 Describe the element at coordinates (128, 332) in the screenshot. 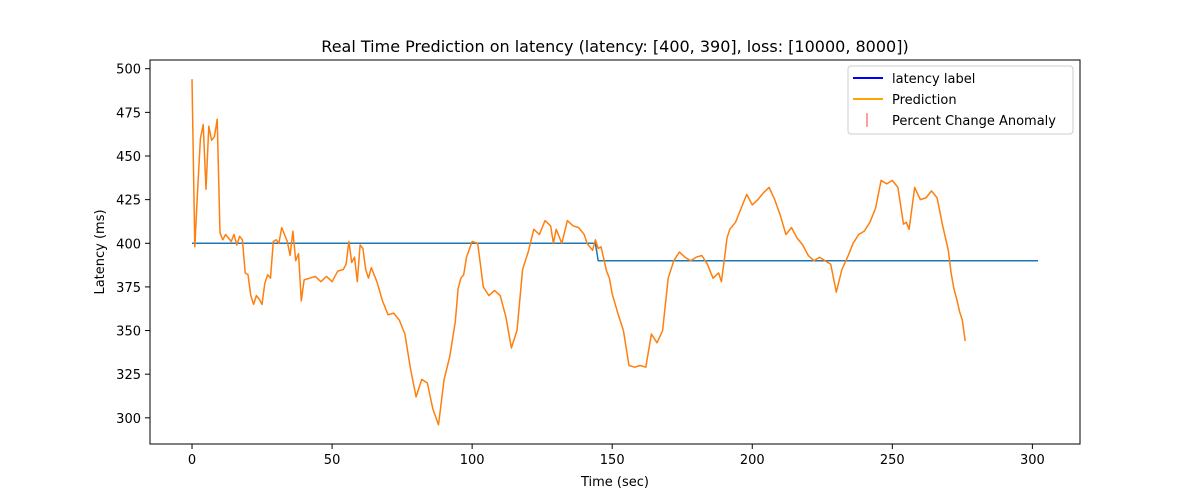

I see `y-tick-label: 350` at that location.